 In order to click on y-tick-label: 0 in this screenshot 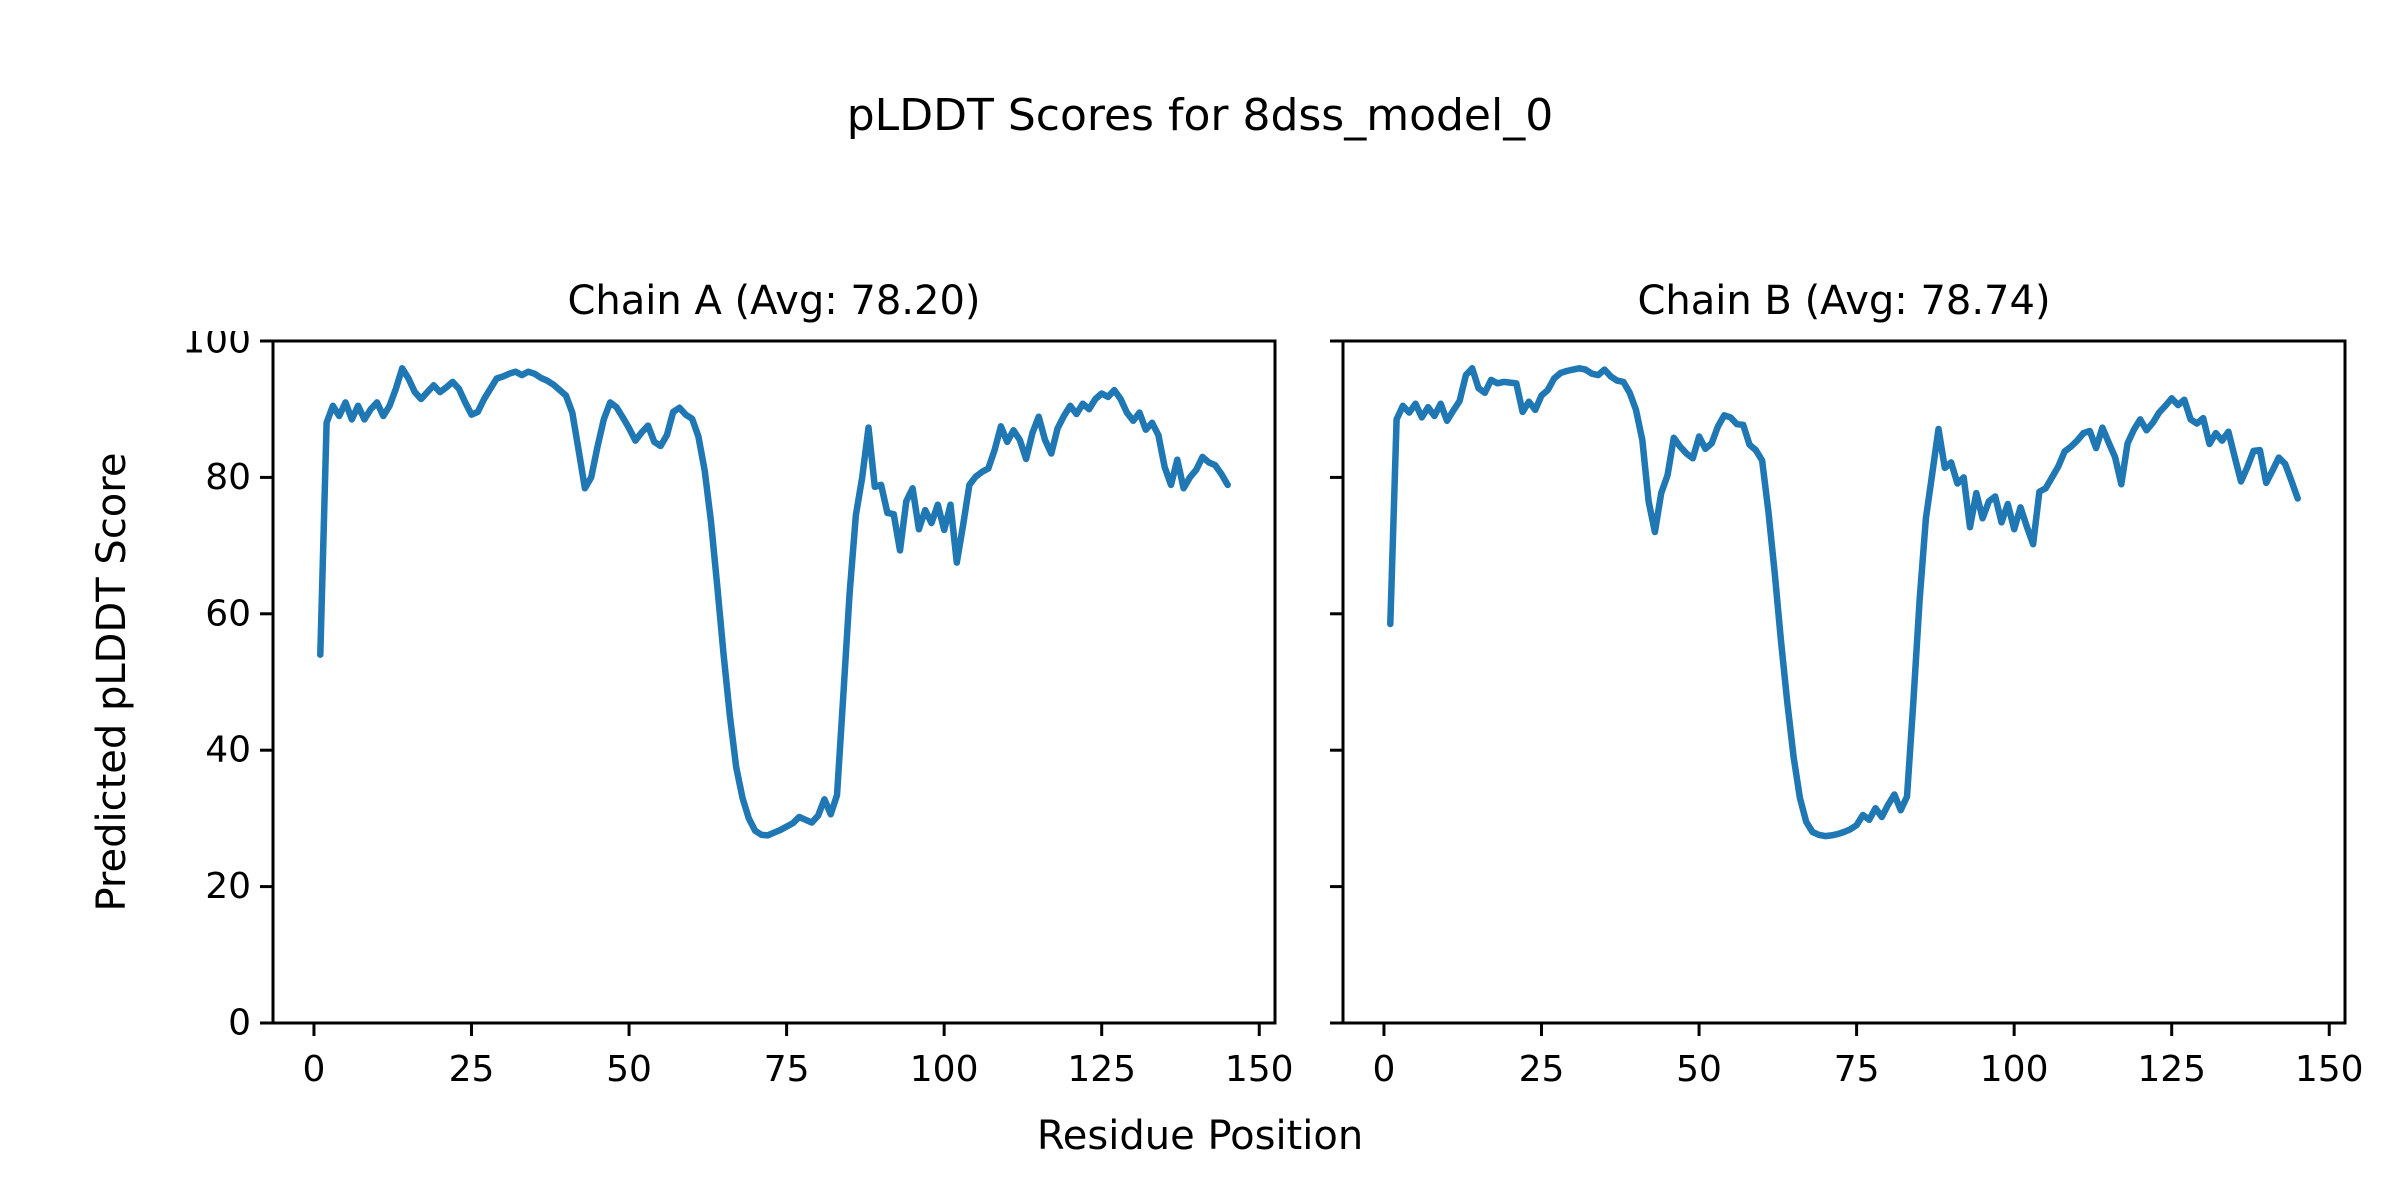, I will do `click(239, 1023)`.